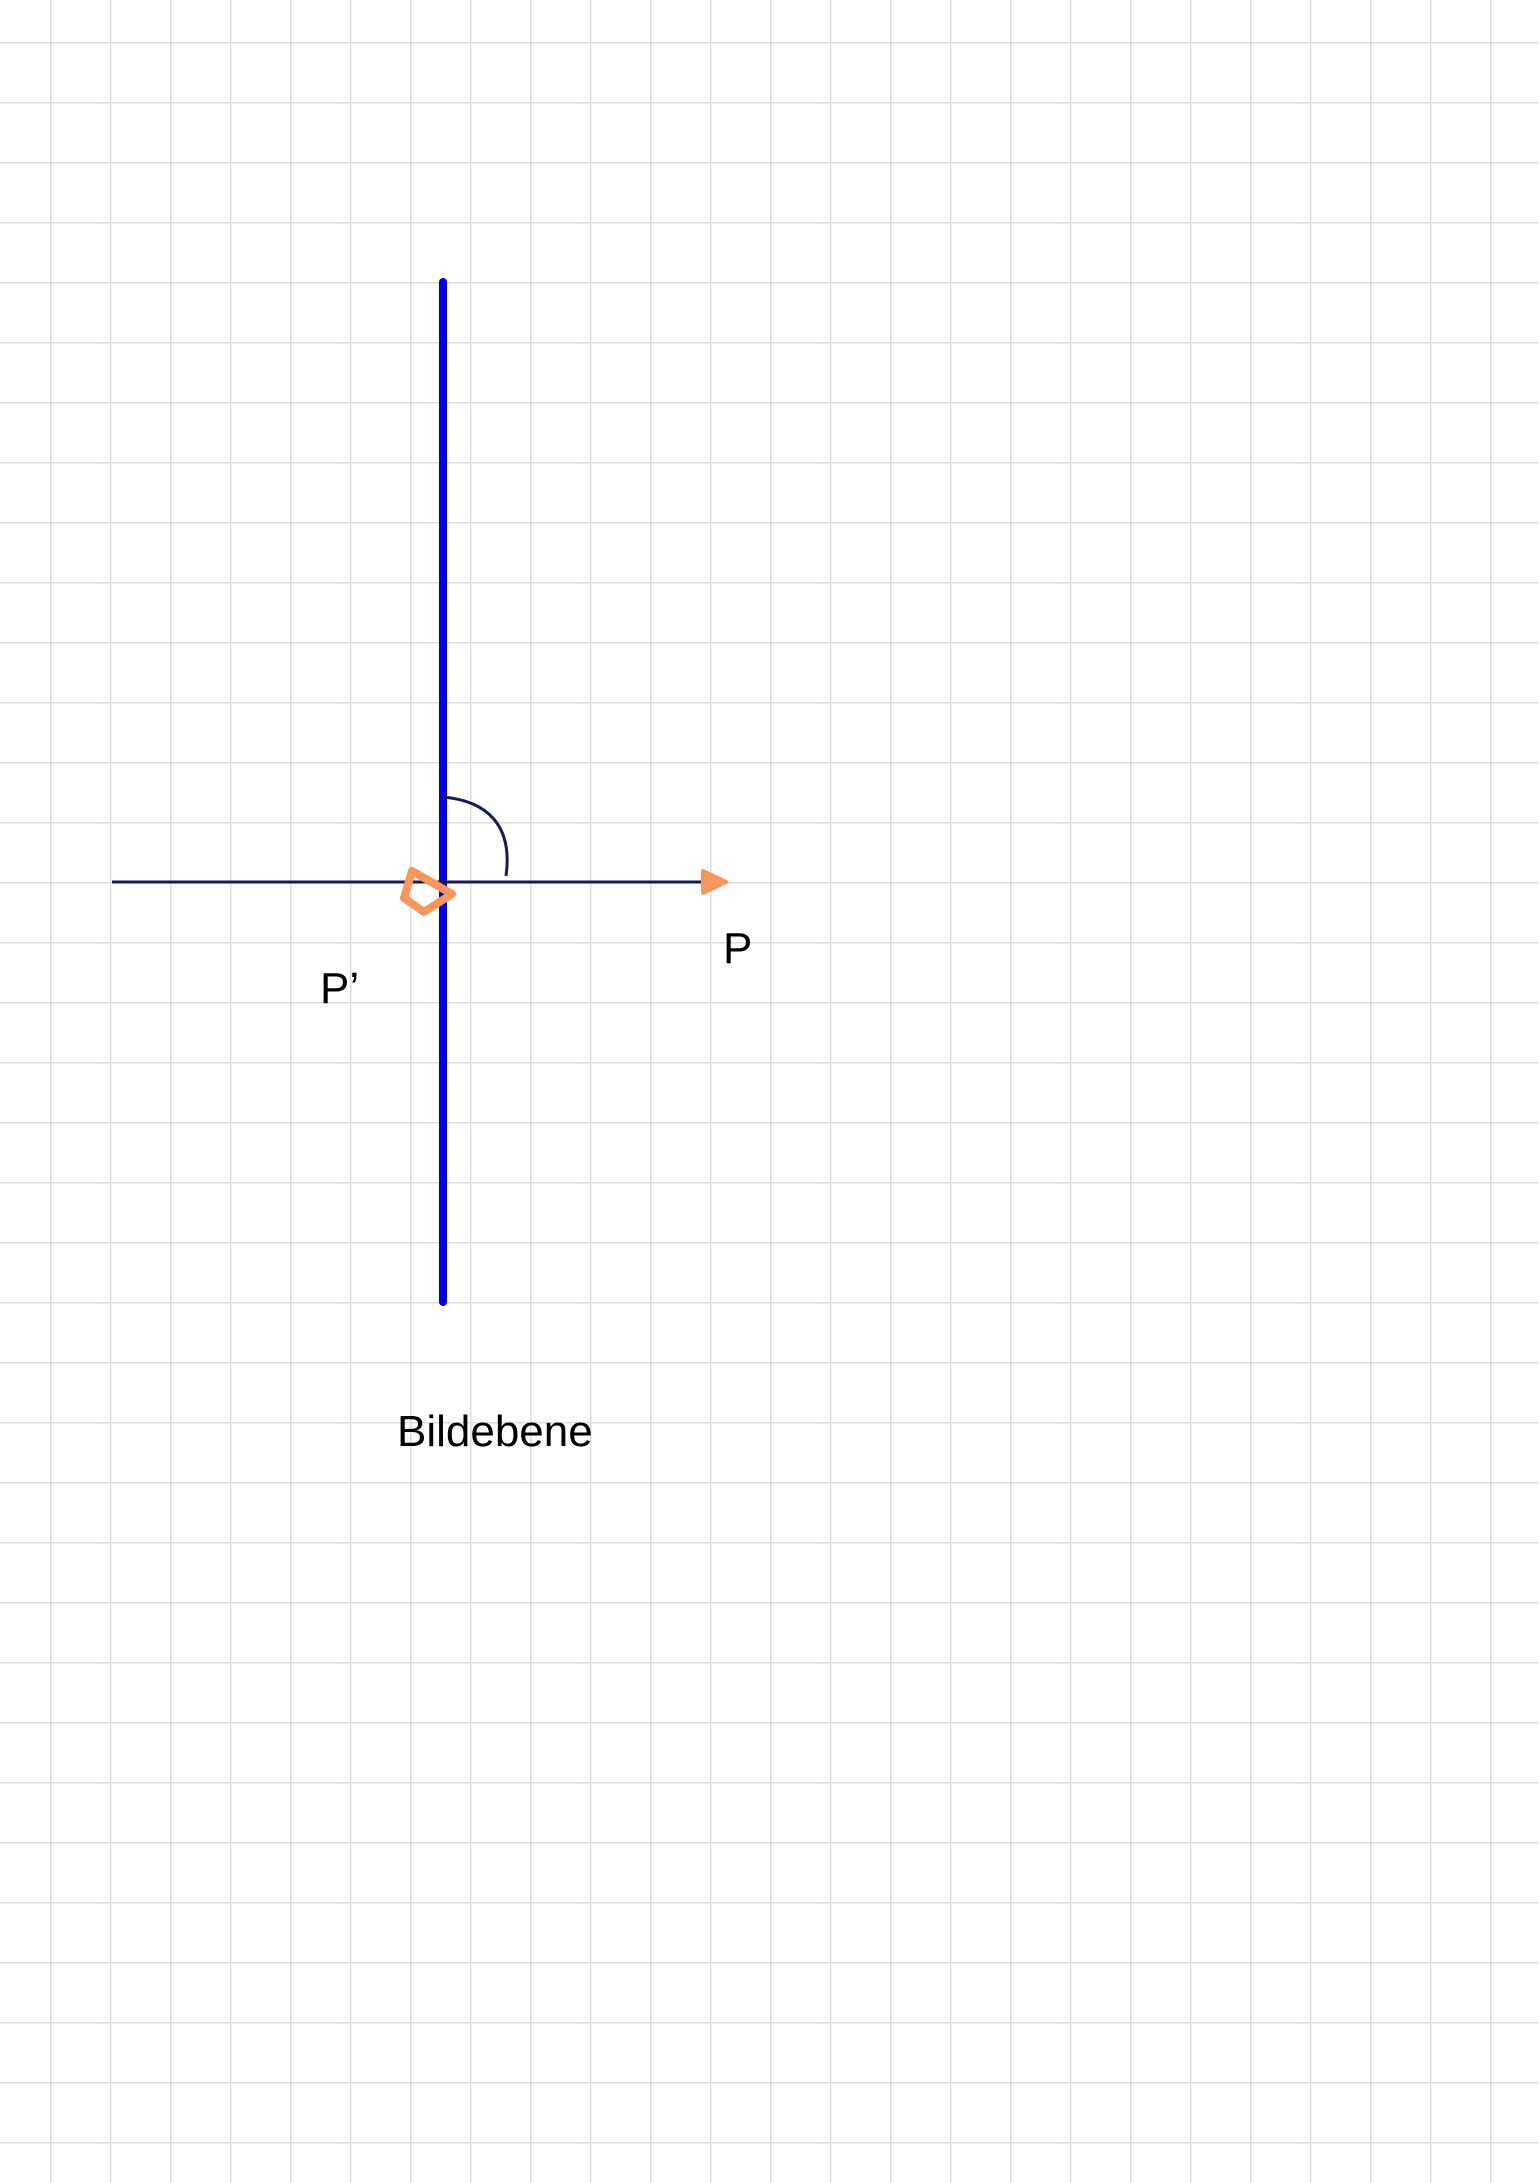 The width and height of the screenshot is (1539, 2183). I want to click on image-plane-label: Bildebene, so click(495, 1431).